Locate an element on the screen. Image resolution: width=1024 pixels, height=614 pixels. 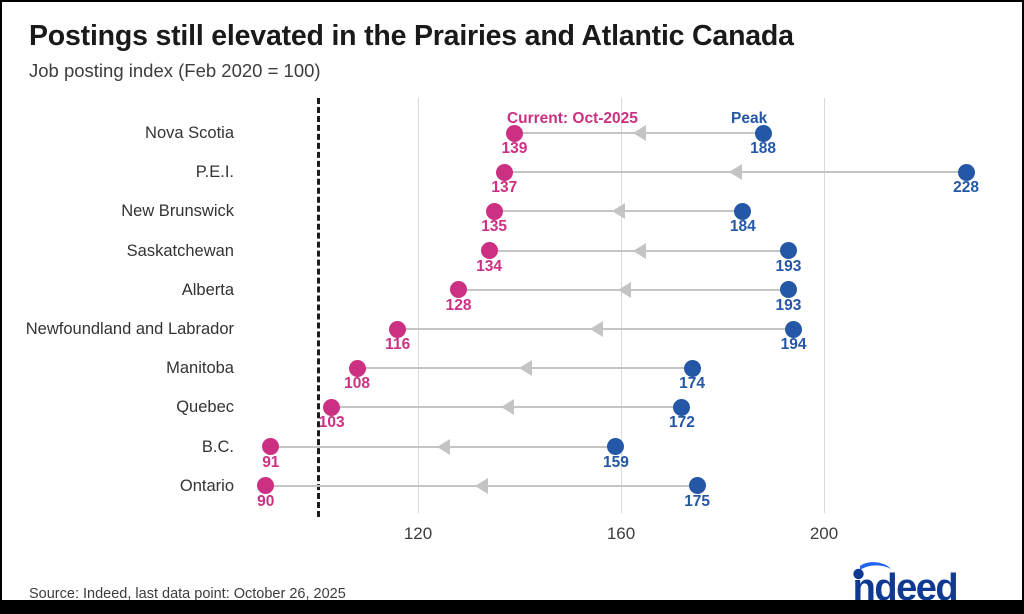
category-label: Newfoundland and Labrador is located at coordinates (129, 329).